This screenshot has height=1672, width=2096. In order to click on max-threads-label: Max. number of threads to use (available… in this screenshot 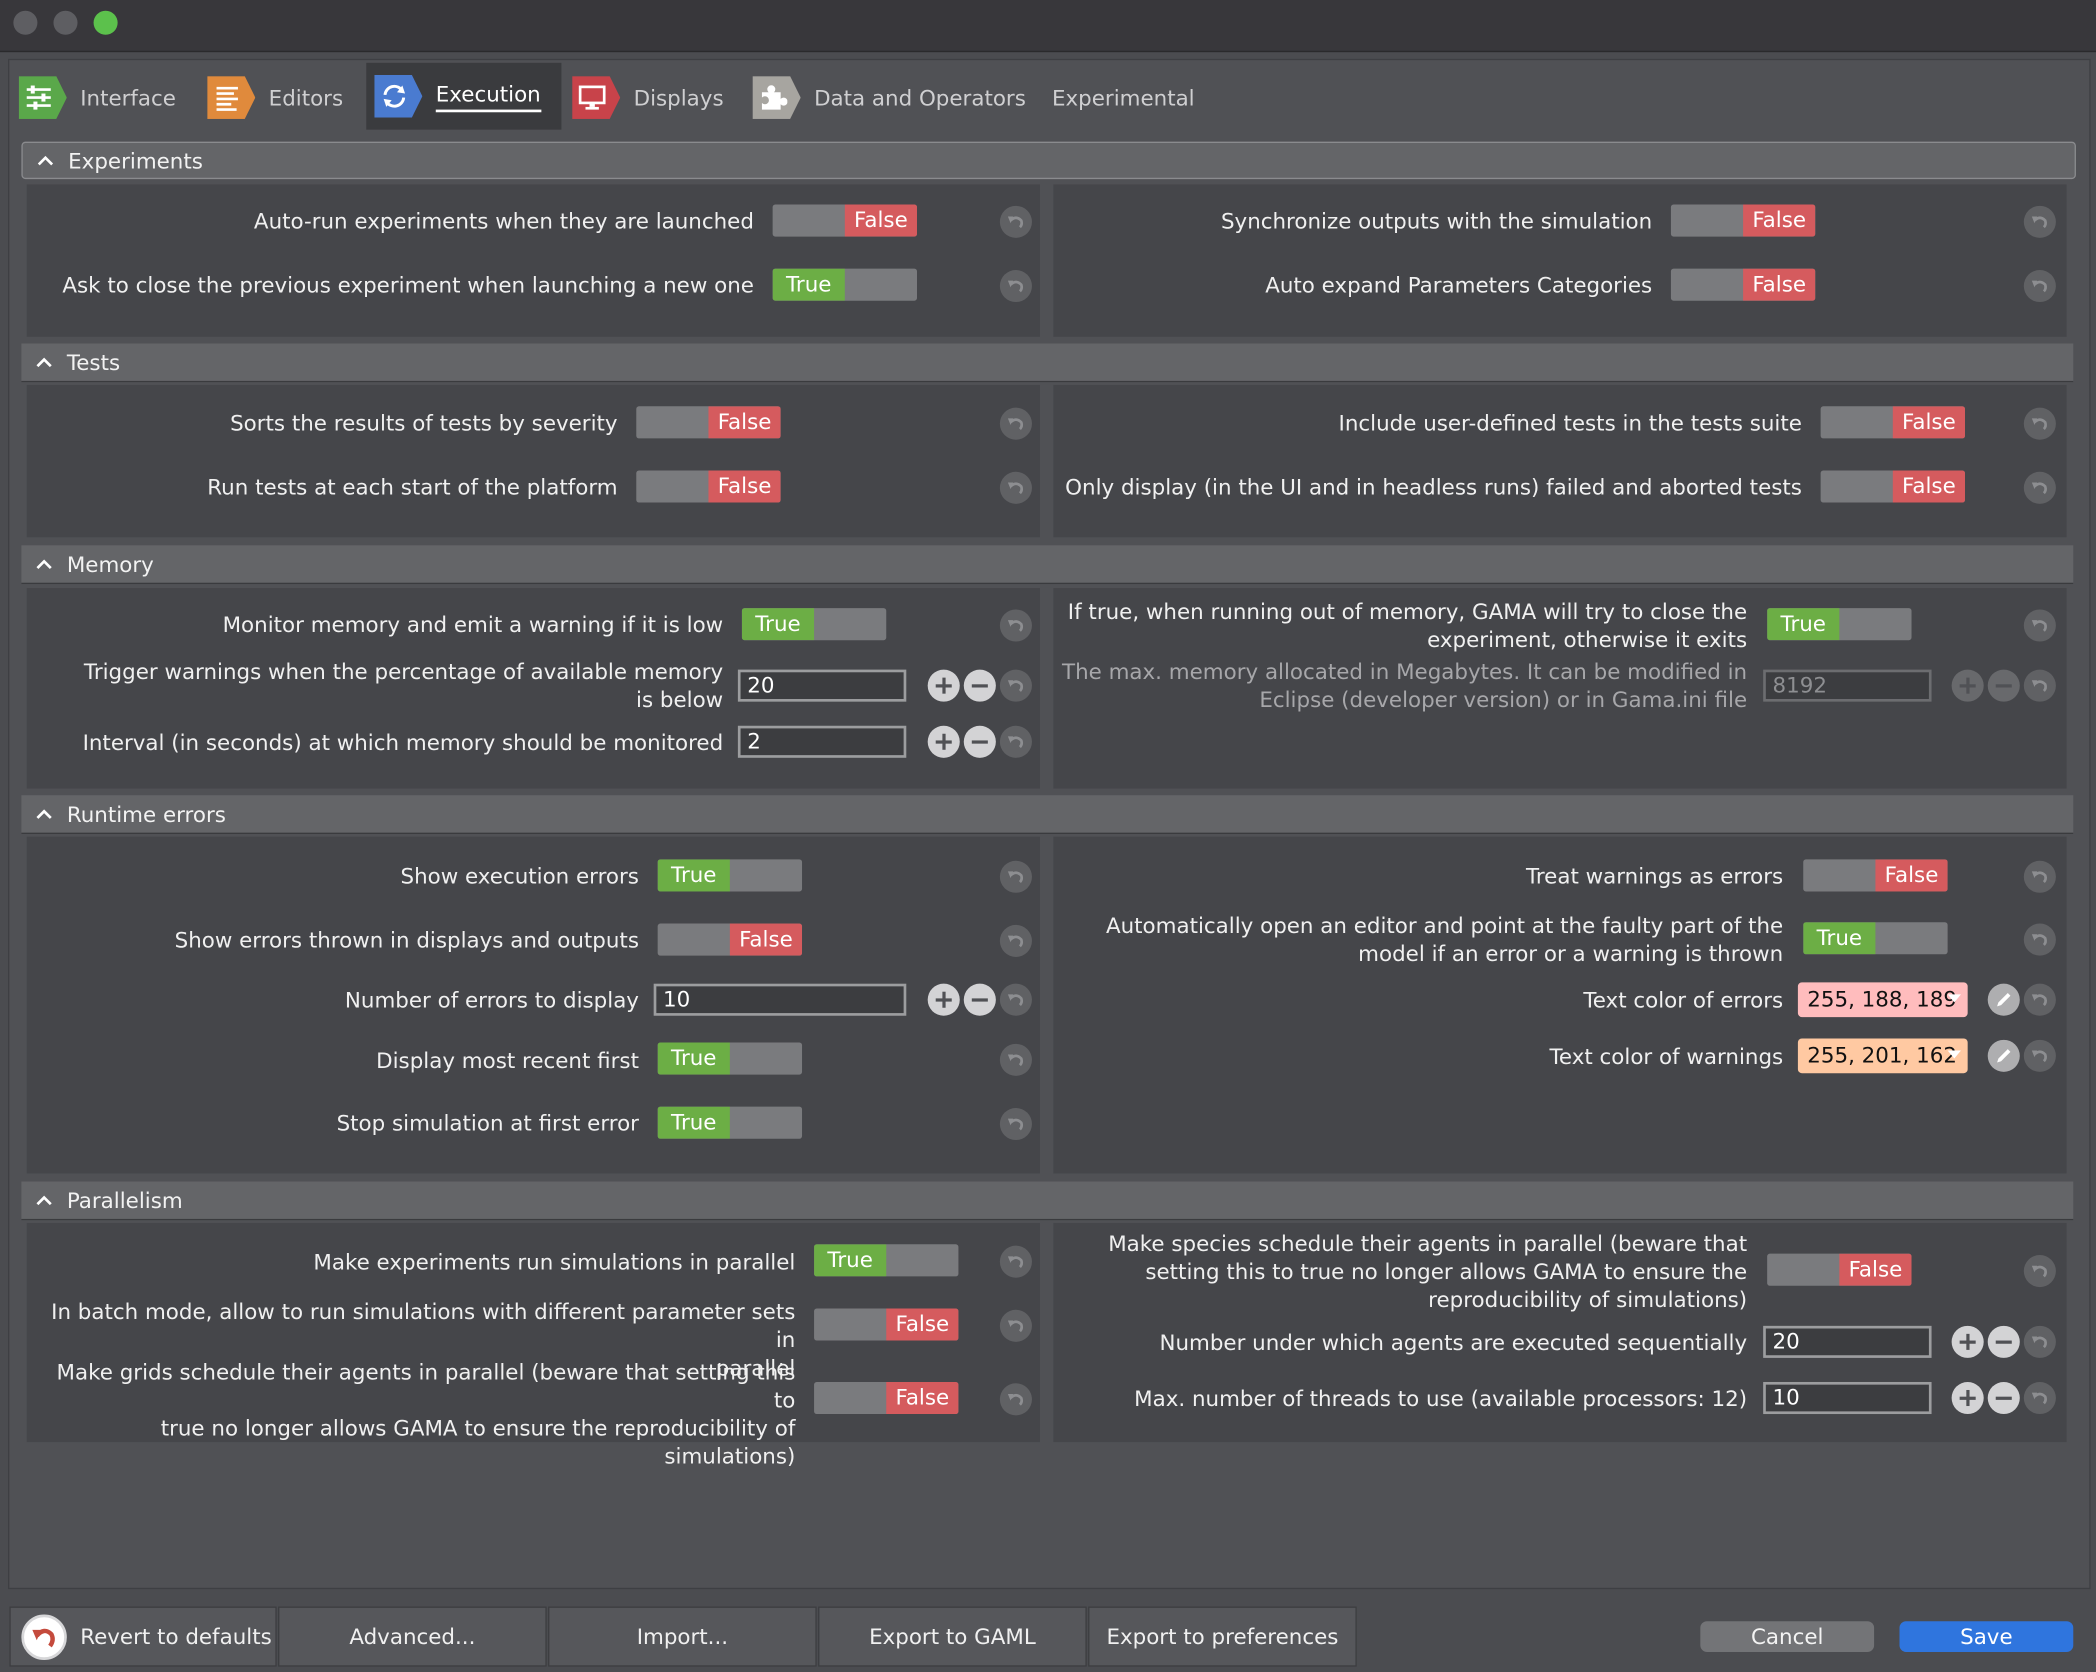, I will do `click(1441, 1398)`.